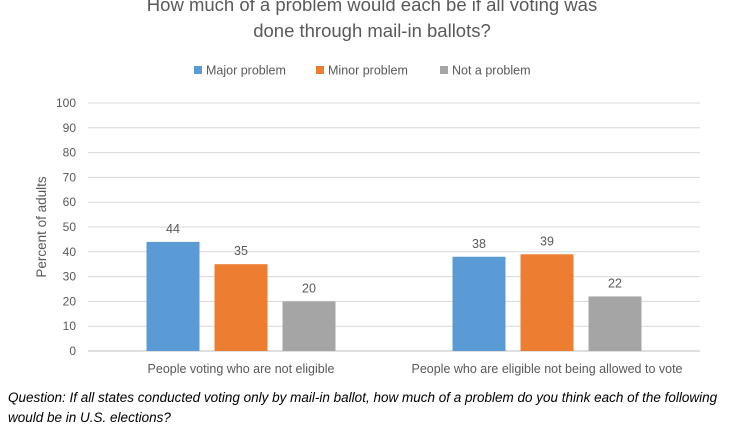 The height and width of the screenshot is (428, 747). I want to click on y-tick-label-10: 10, so click(70, 326).